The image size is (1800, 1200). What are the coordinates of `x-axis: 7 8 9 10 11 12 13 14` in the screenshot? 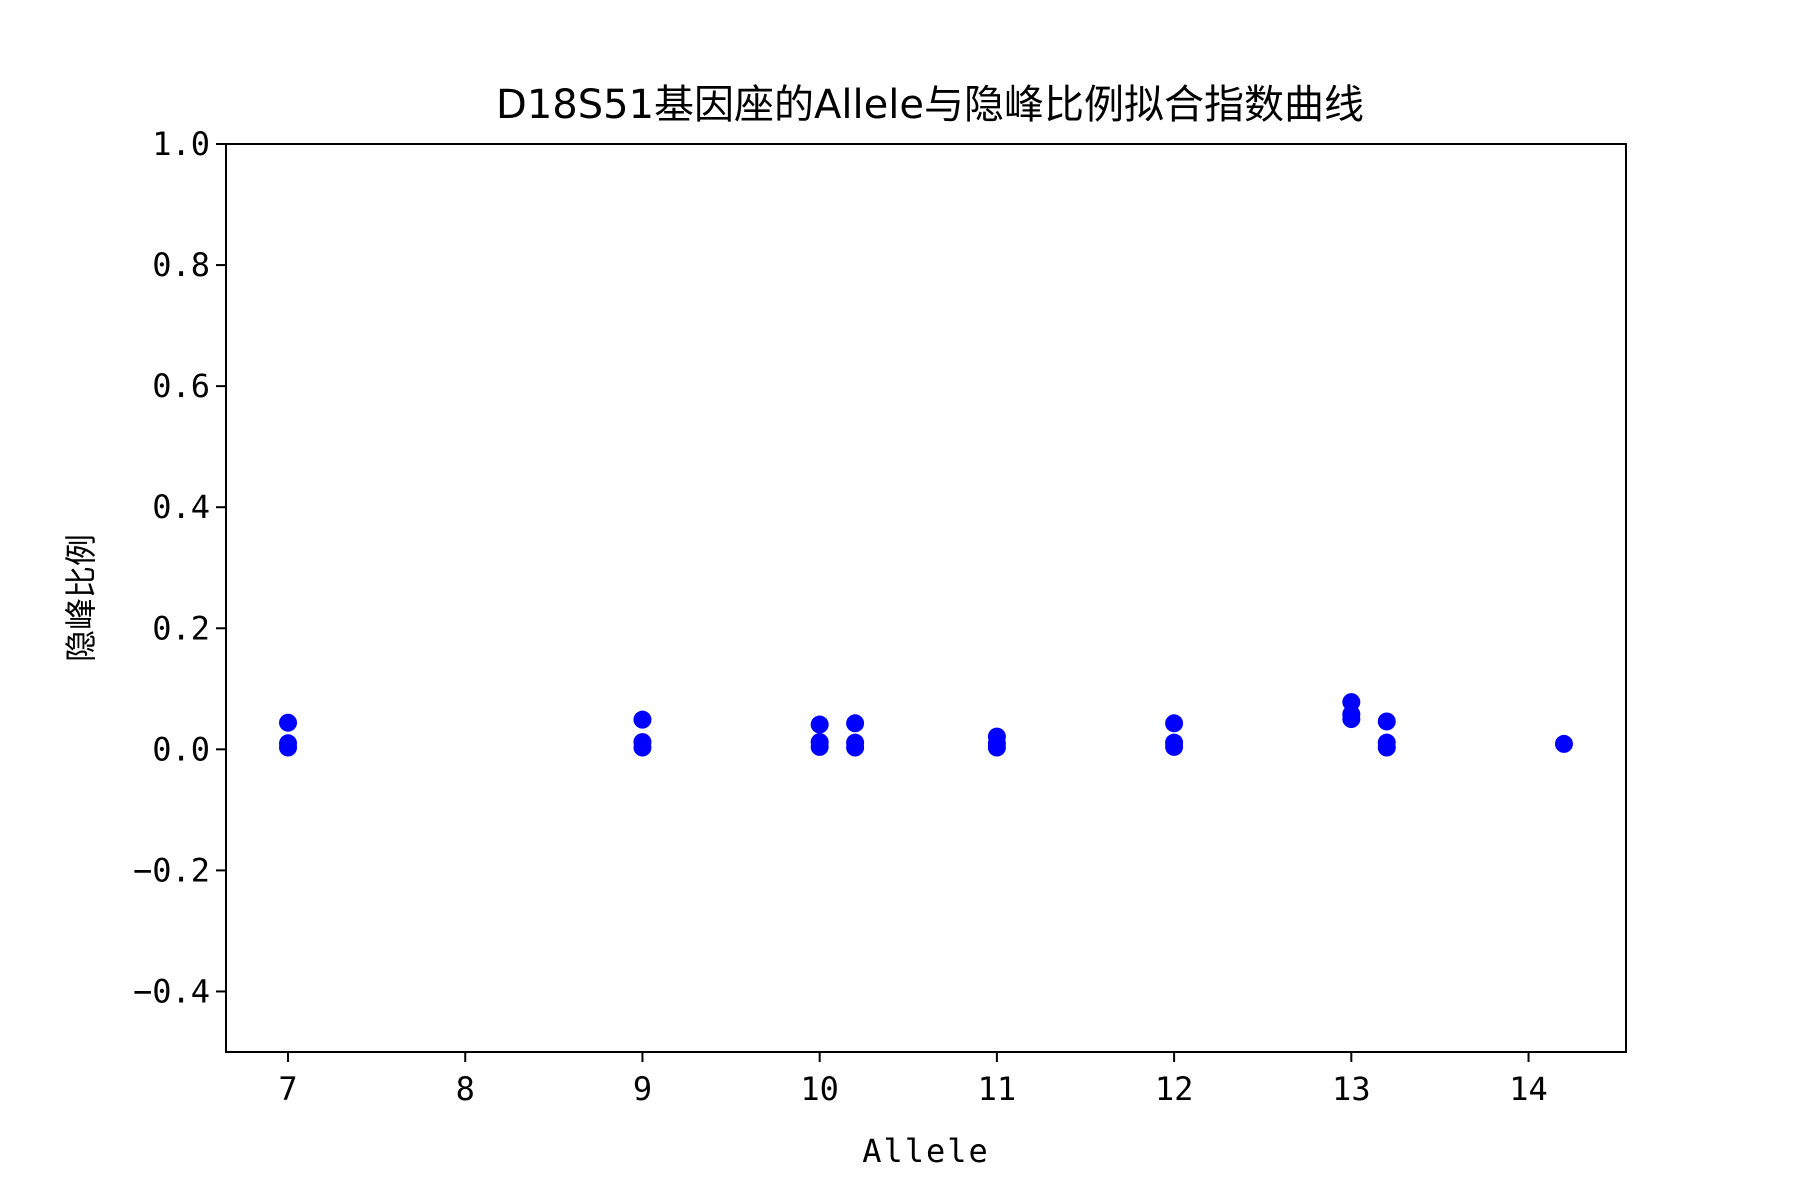 It's located at (913, 1080).